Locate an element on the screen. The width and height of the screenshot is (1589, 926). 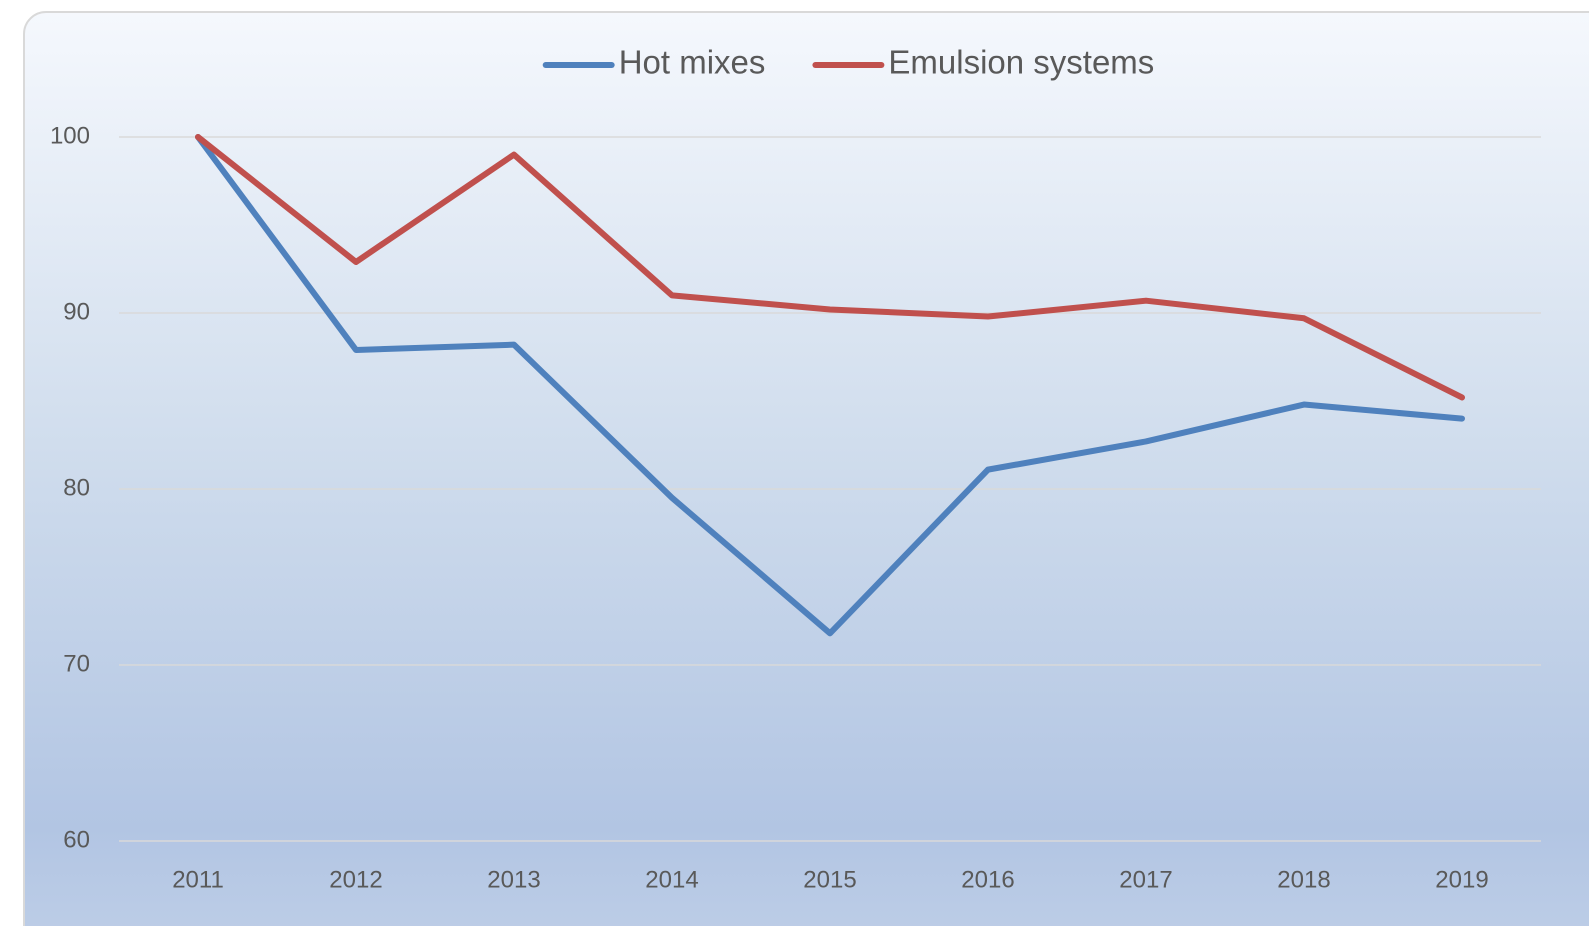
x-tick-label: 2018 is located at coordinates (1303, 879).